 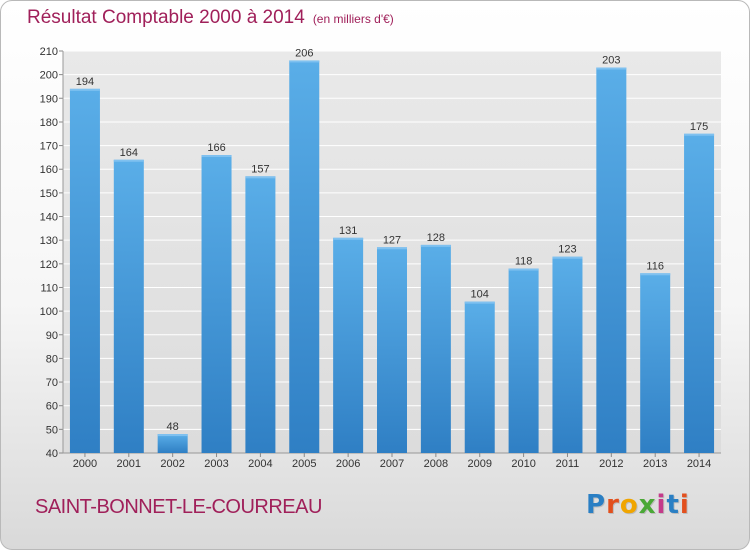 I want to click on data-label: 131, so click(x=348, y=231).